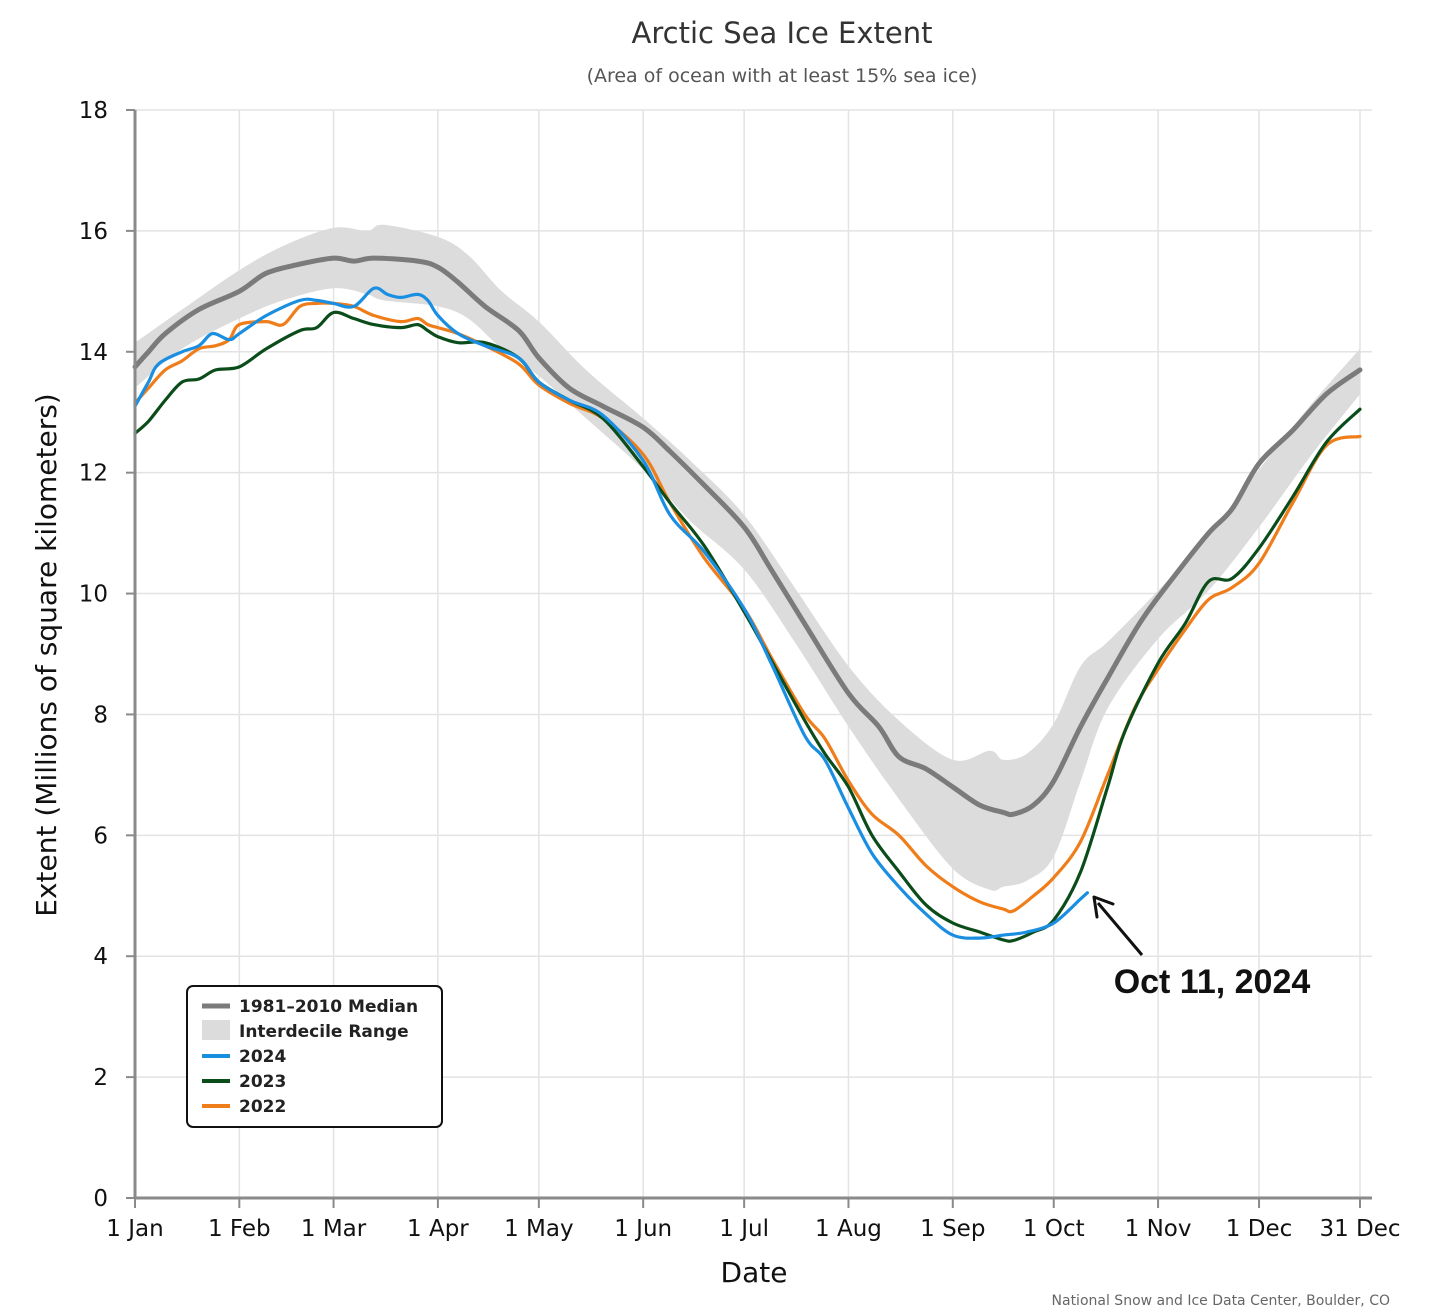  Describe the element at coordinates (216, 1030) in the screenshot. I see `legend-swatch-band` at that location.